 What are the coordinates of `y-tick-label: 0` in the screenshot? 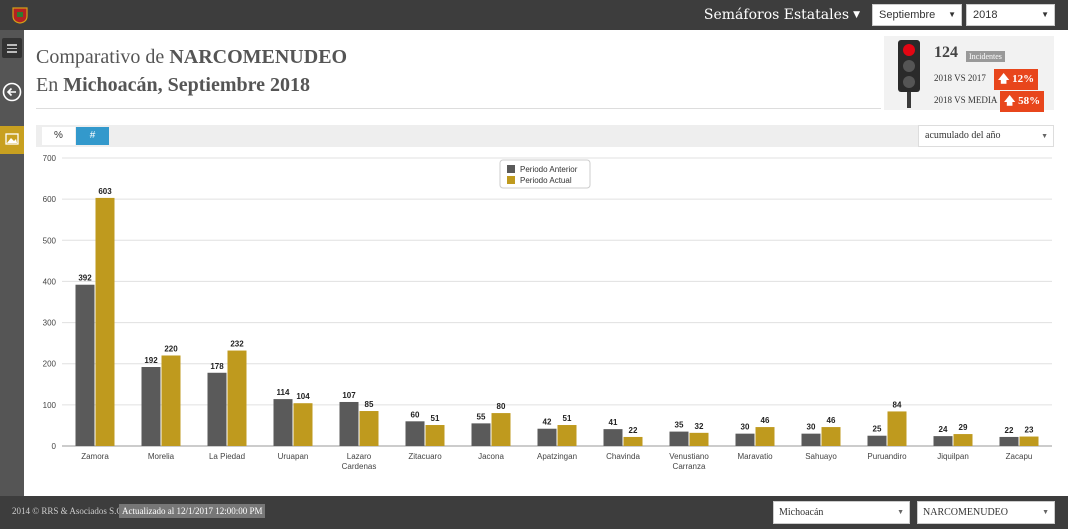 It's located at (54, 446).